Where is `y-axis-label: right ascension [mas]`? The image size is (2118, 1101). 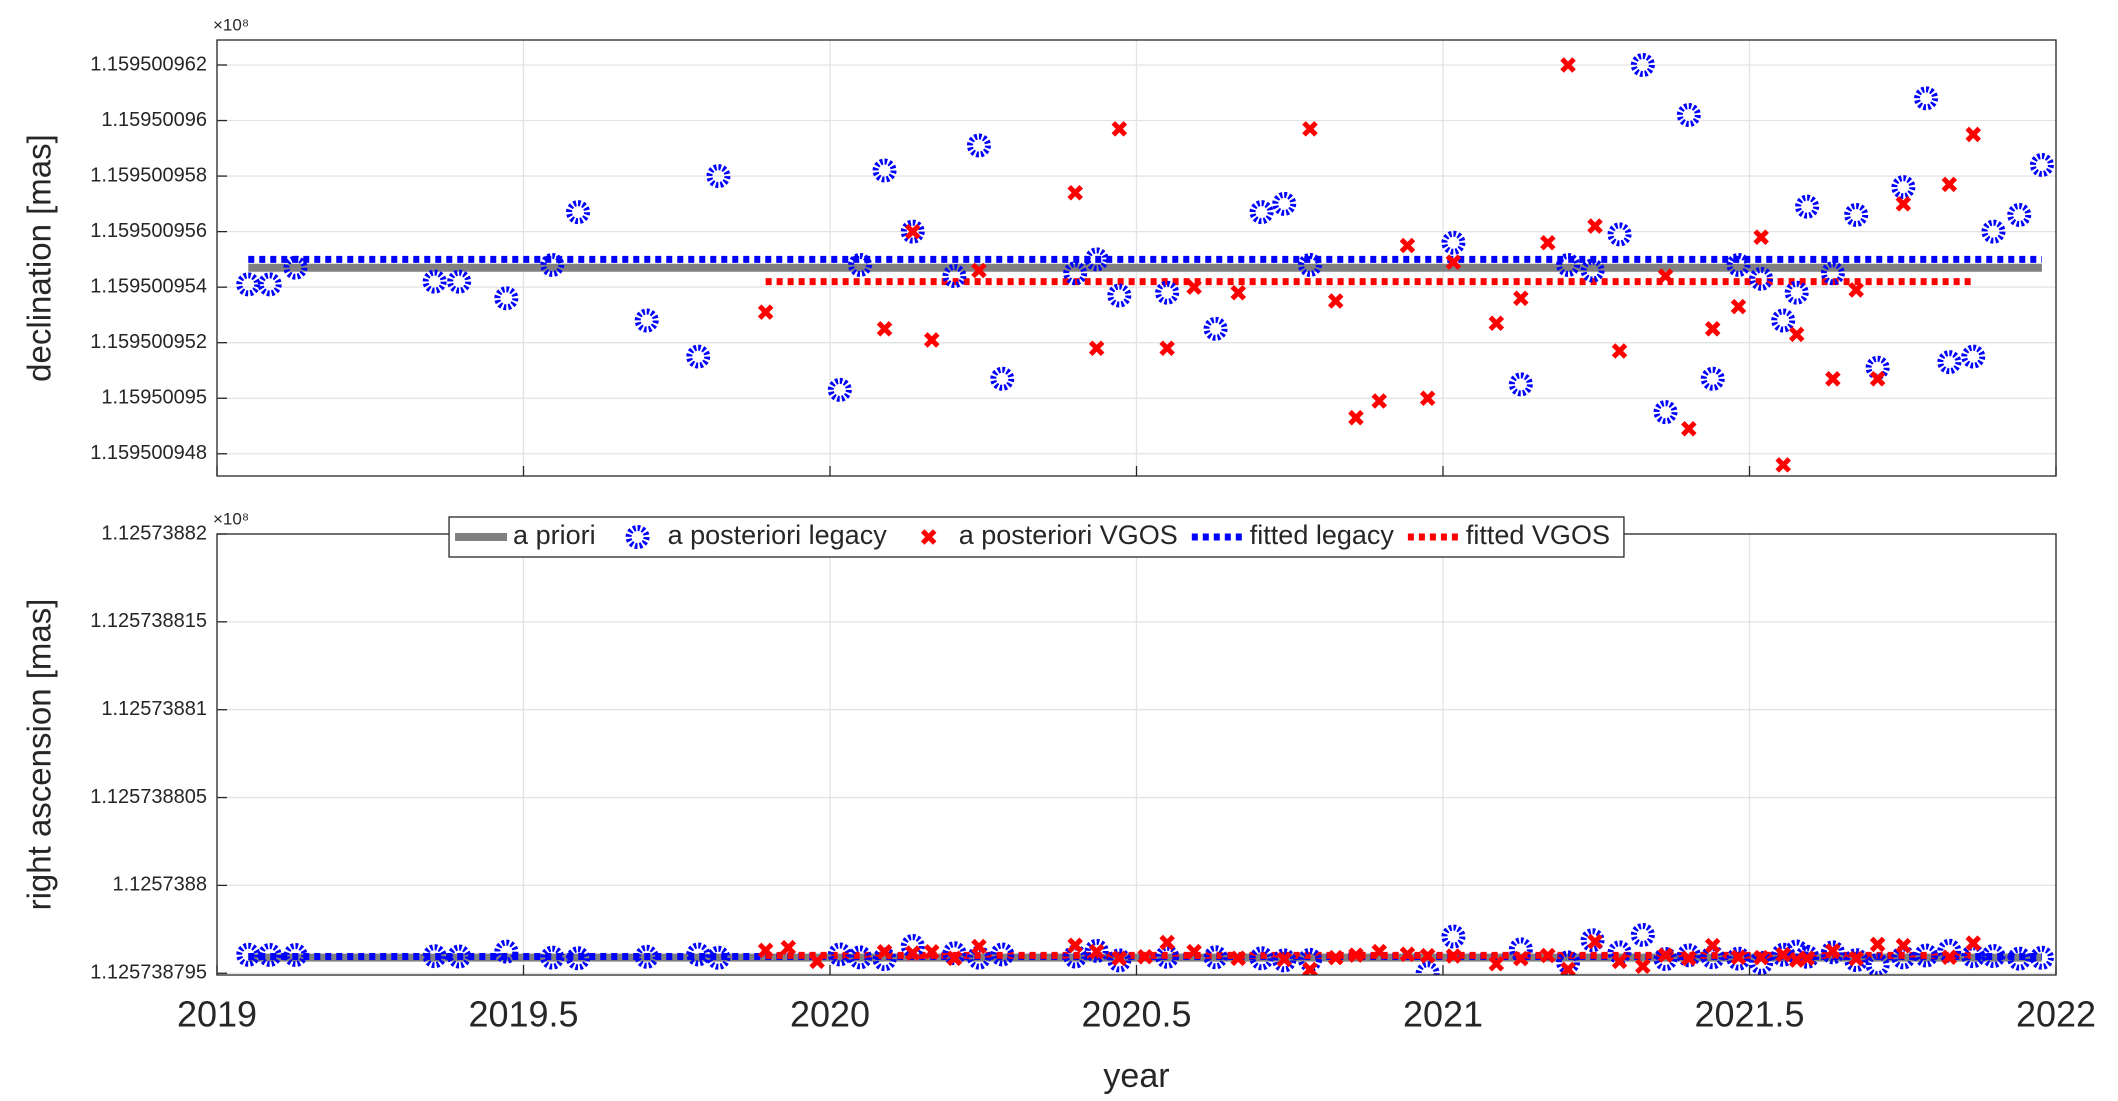
y-axis-label: right ascension [mas] is located at coordinates (39, 755).